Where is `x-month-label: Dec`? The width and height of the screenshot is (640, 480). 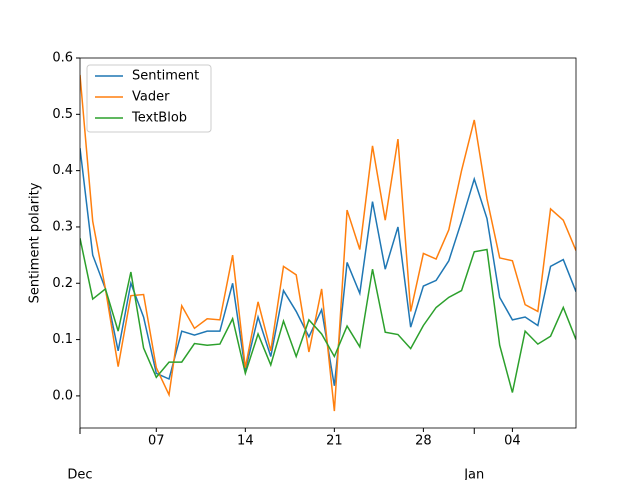 x-month-label: Dec is located at coordinates (79, 474).